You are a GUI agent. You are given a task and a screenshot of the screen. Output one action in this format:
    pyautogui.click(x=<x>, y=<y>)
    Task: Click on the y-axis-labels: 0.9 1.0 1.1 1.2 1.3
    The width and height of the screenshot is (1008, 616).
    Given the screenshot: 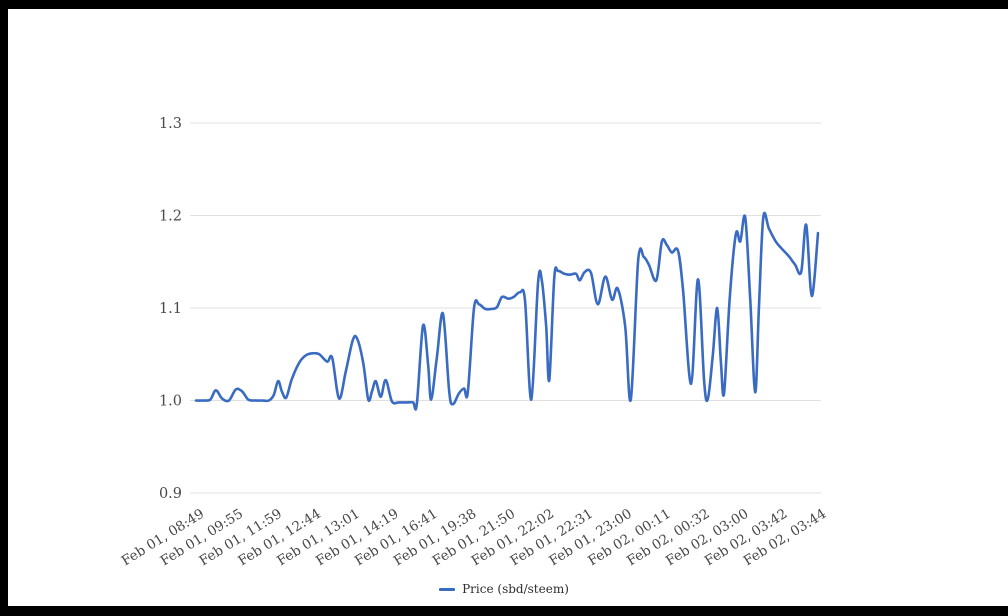 What is the action you would take?
    pyautogui.click(x=170, y=309)
    